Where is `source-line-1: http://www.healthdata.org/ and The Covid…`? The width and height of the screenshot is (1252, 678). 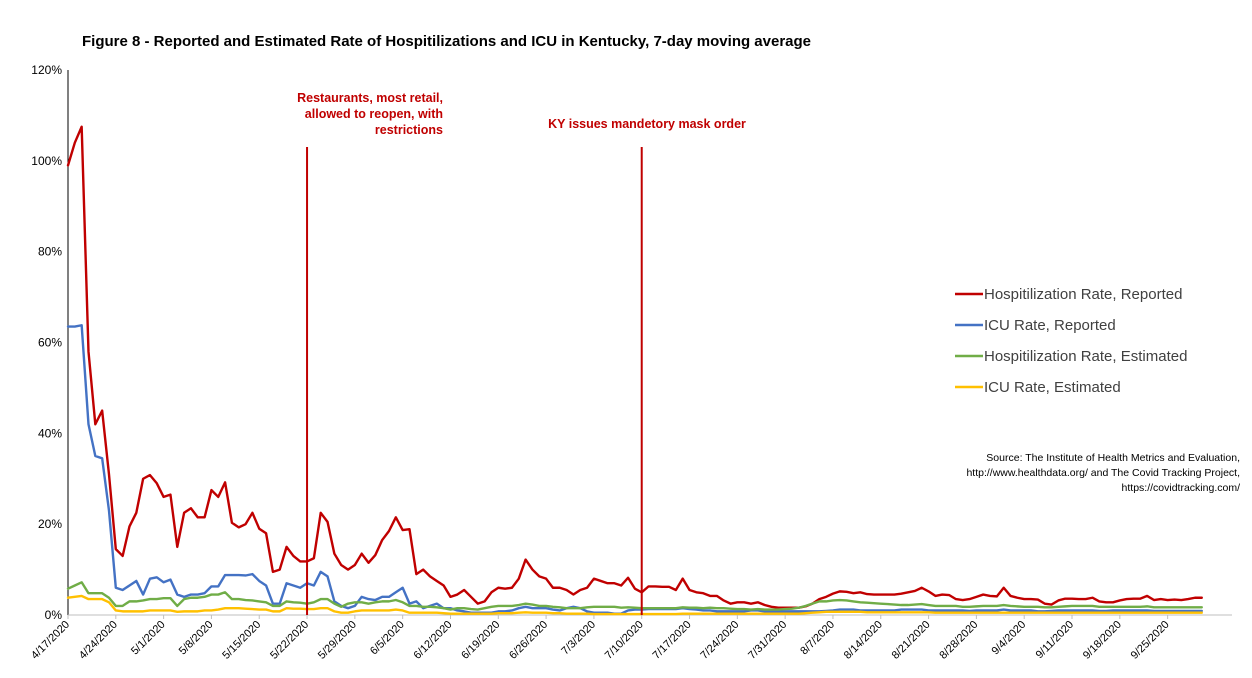 source-line-1: http://www.healthdata.org/ and The Covid… is located at coordinates (1103, 473).